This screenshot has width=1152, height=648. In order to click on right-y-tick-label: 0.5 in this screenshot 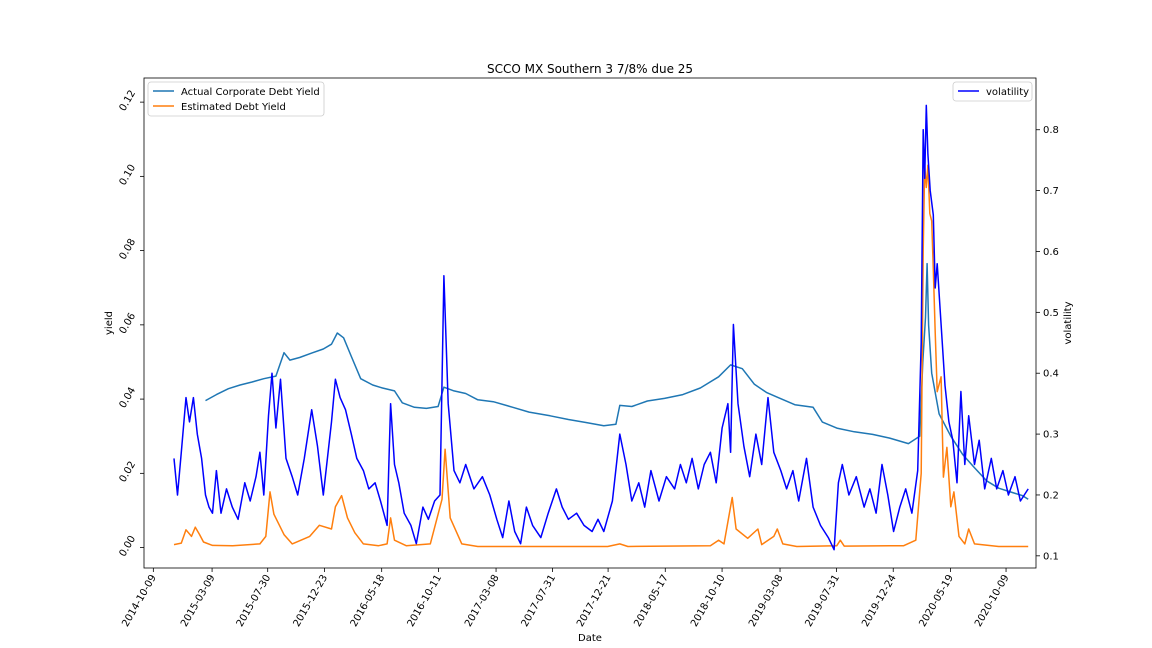, I will do `click(1051, 313)`.